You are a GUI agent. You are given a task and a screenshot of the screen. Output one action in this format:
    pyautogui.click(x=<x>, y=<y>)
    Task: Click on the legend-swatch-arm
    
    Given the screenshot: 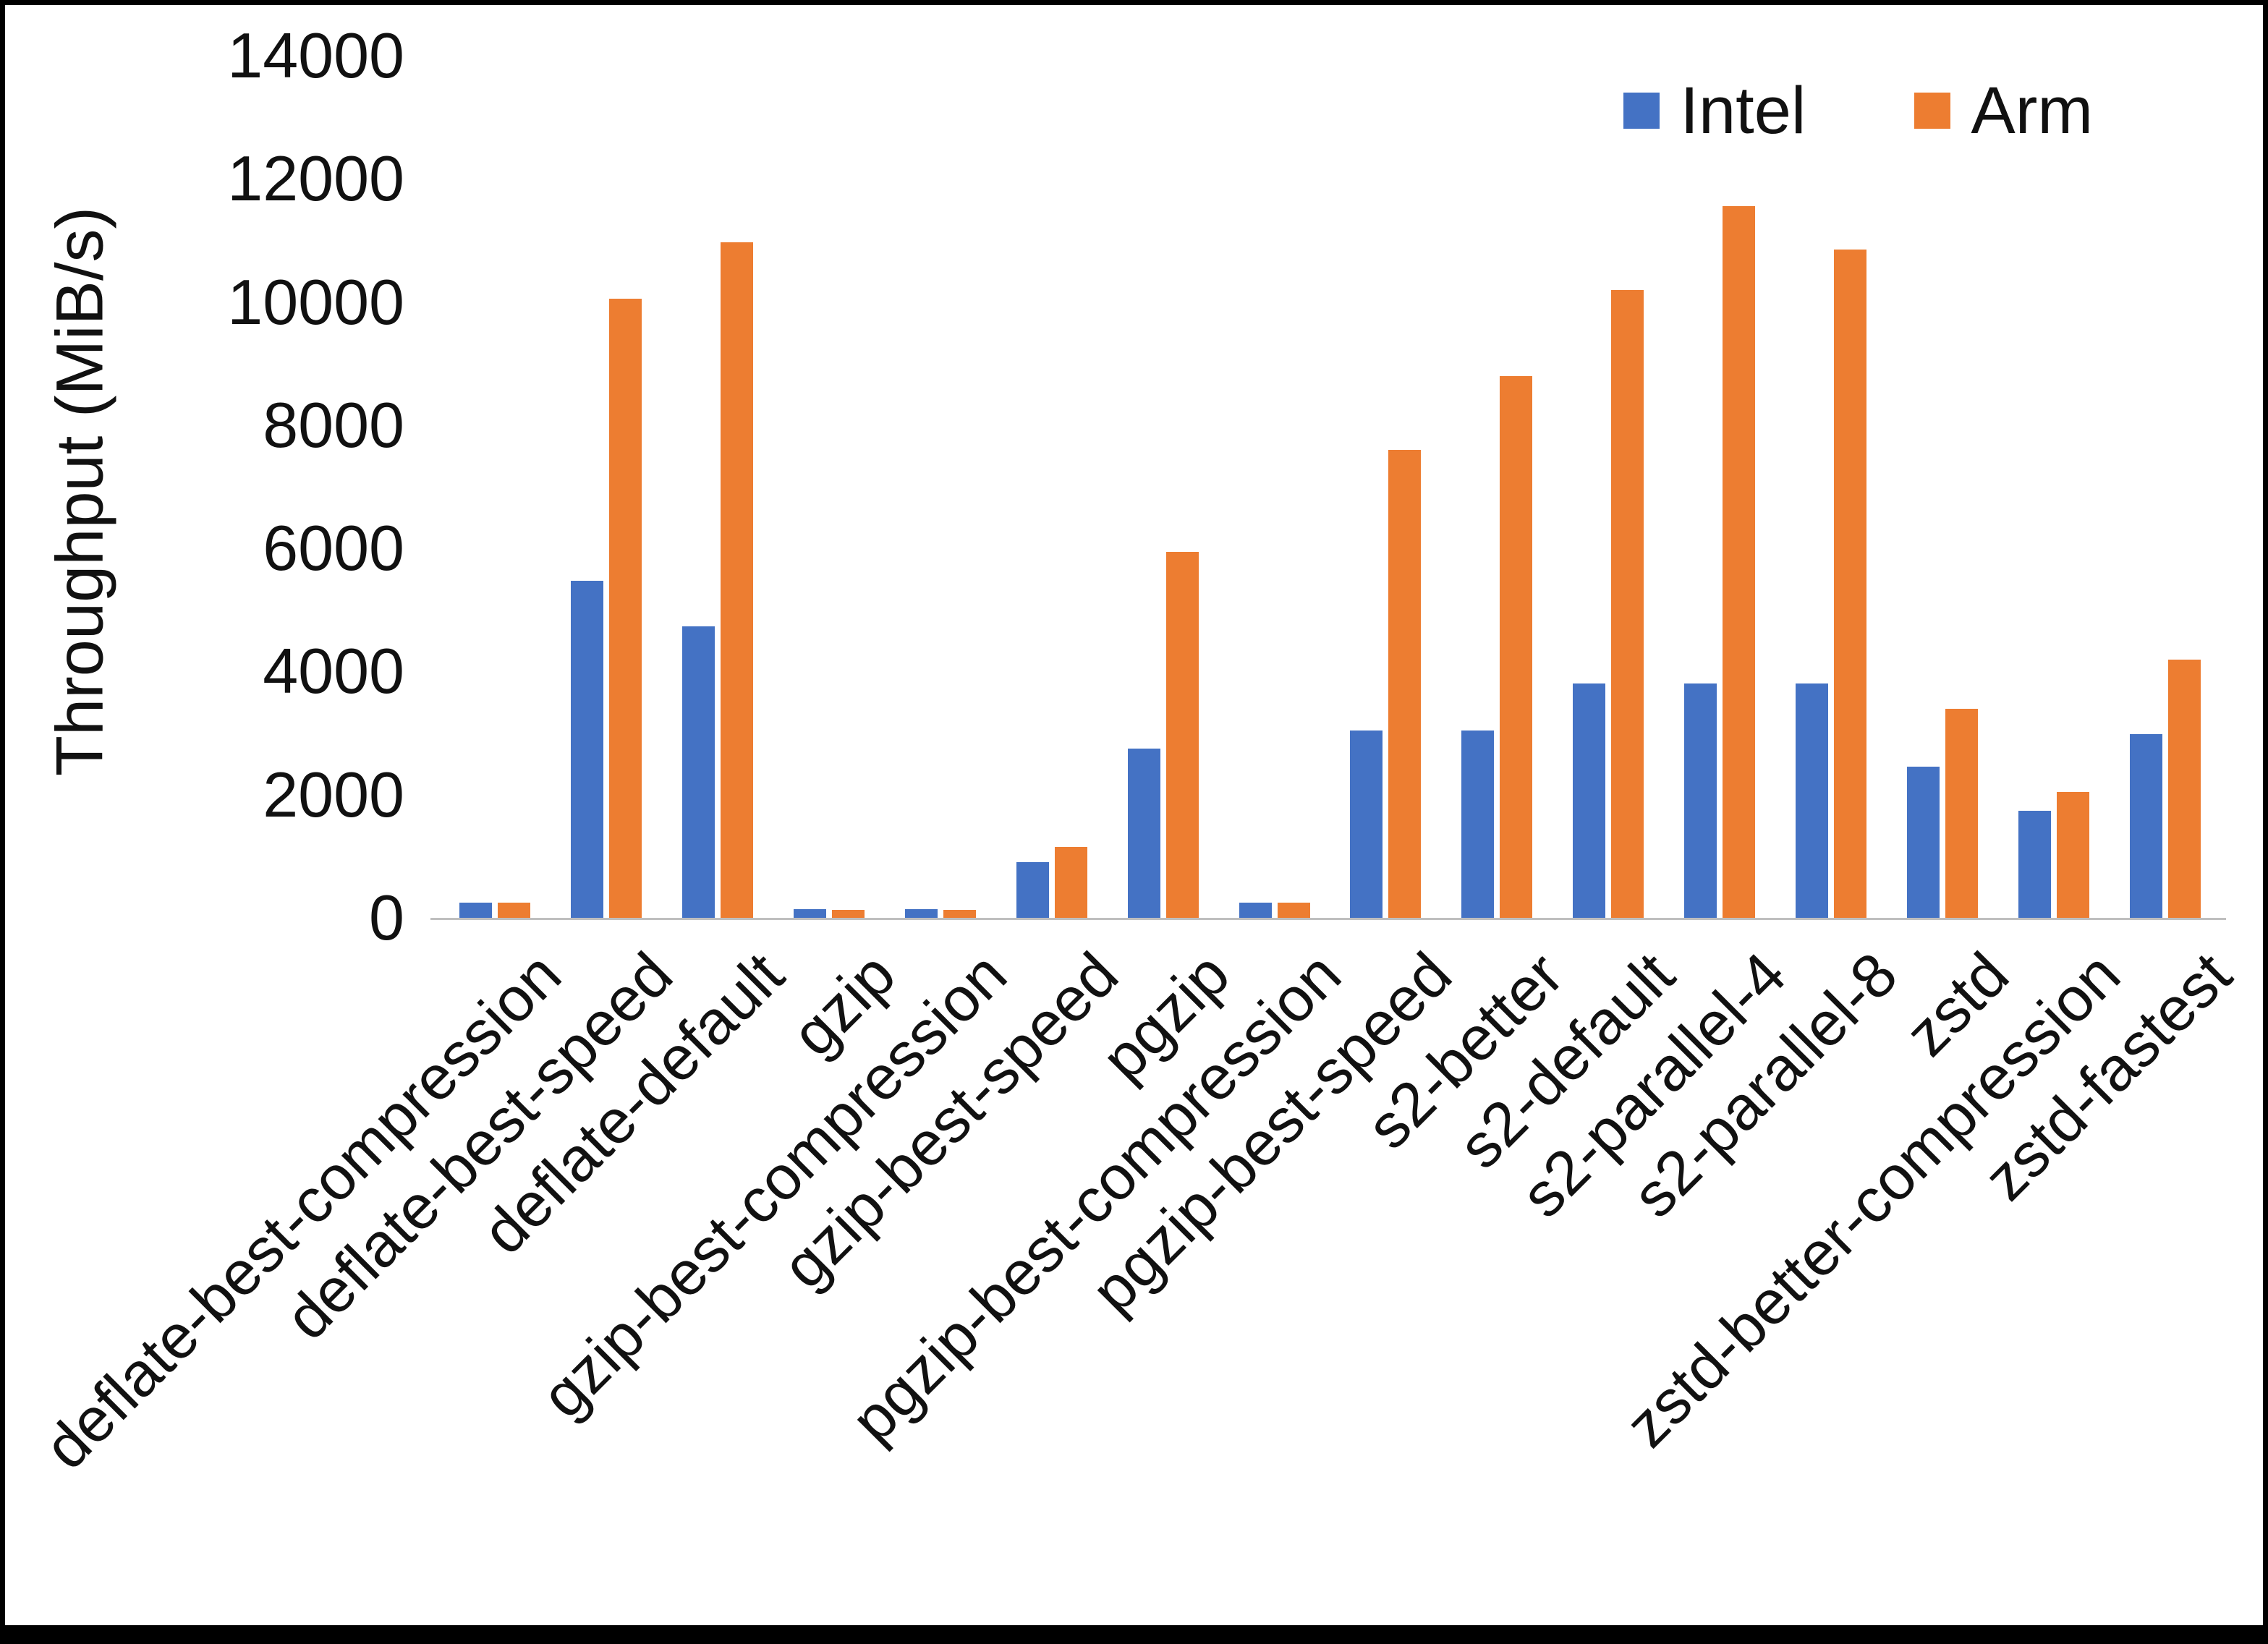 What is the action you would take?
    pyautogui.click(x=1932, y=111)
    